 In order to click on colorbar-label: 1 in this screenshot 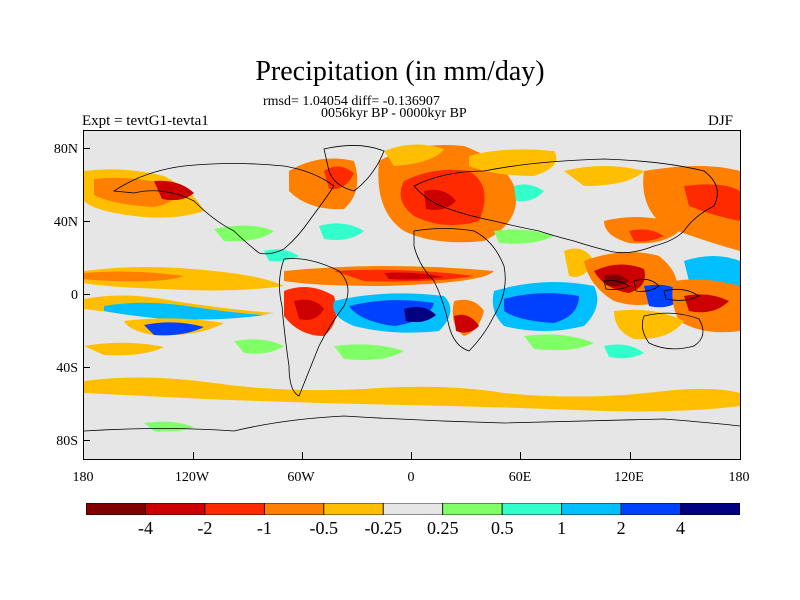, I will do `click(562, 528)`.